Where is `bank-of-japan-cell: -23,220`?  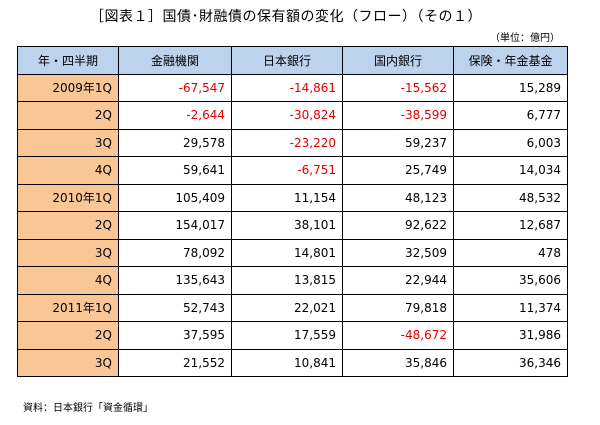
bank-of-japan-cell: -23,220 is located at coordinates (287, 142).